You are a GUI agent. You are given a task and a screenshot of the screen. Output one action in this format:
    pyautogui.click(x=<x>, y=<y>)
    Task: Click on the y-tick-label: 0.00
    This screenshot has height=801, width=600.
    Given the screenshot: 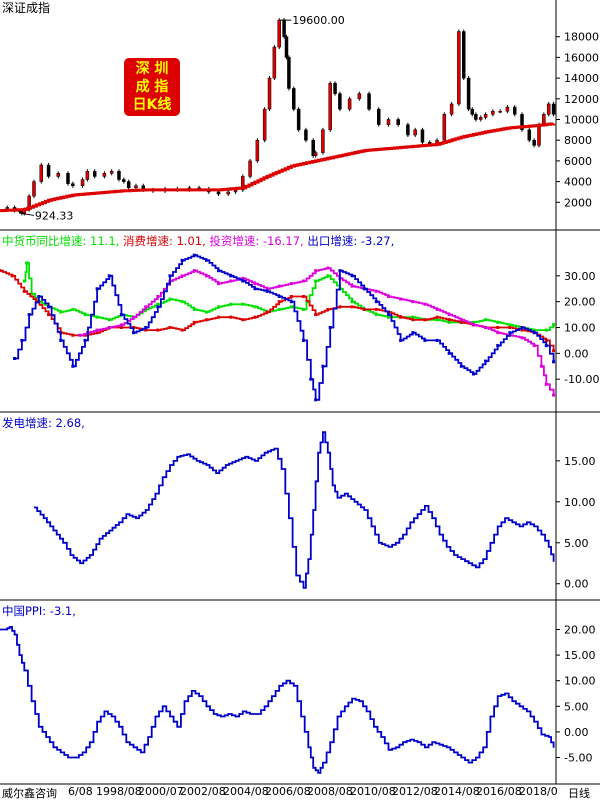 What is the action you would take?
    pyautogui.click(x=576, y=584)
    